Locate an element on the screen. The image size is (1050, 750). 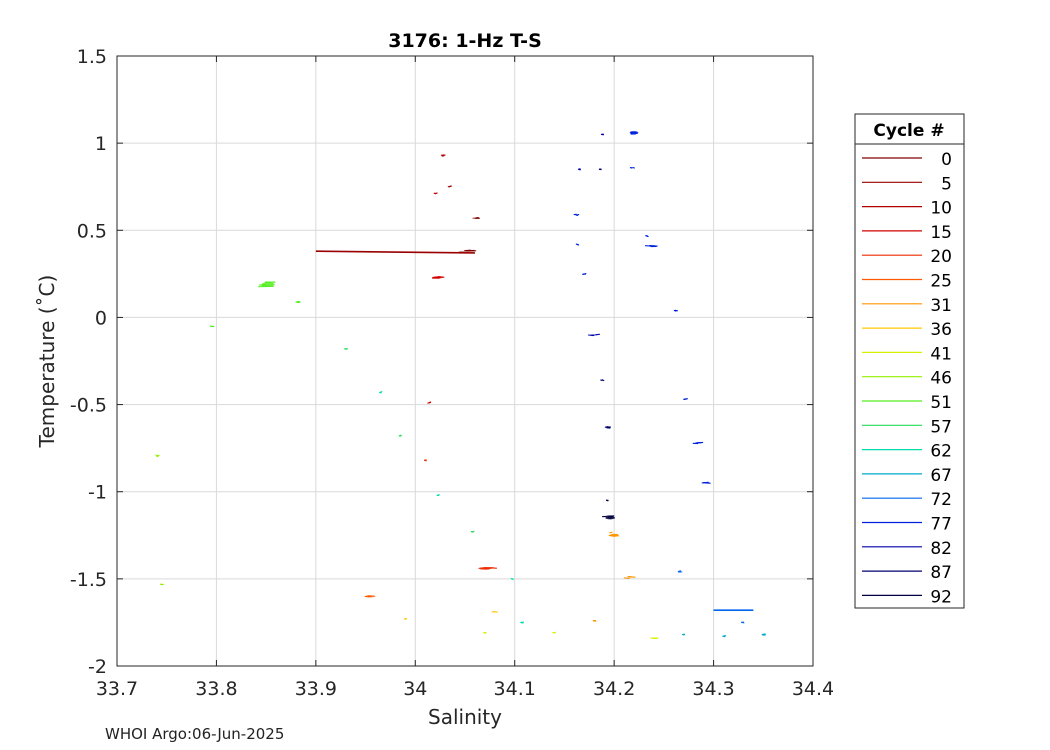
legend-label: 62 is located at coordinates (941, 452).